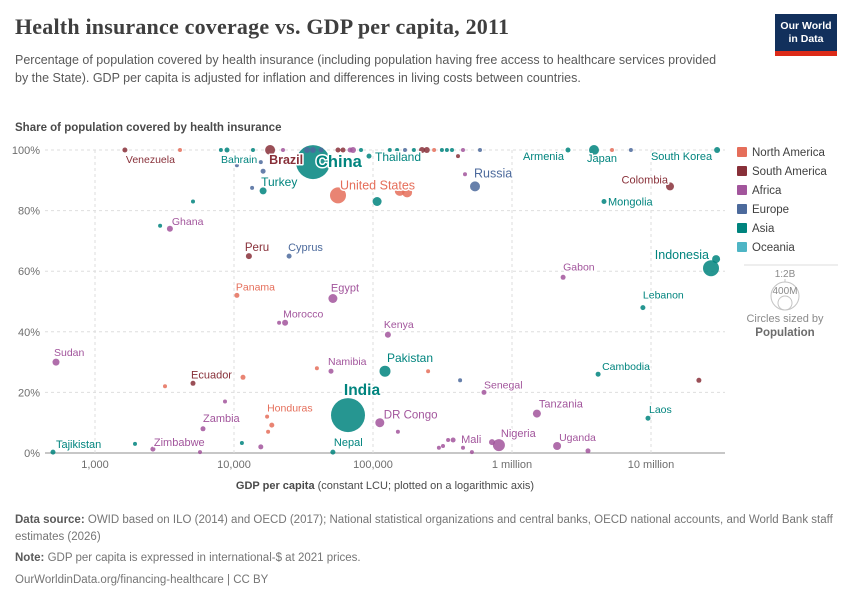 The width and height of the screenshot is (850, 600). I want to click on legend-label-north-america: North America, so click(788, 153).